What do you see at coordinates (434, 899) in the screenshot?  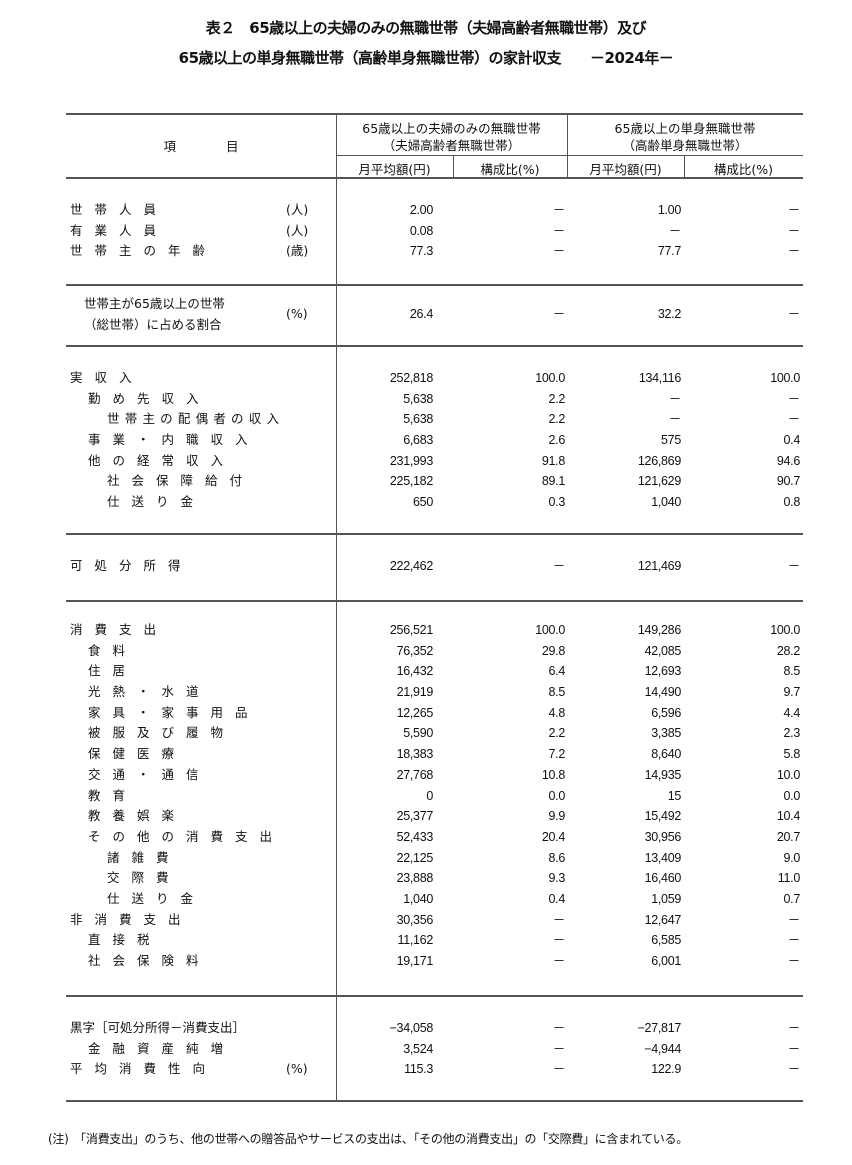 I see `table-row: 仕送り金 1,040 0.4 1,059 0.7` at bounding box center [434, 899].